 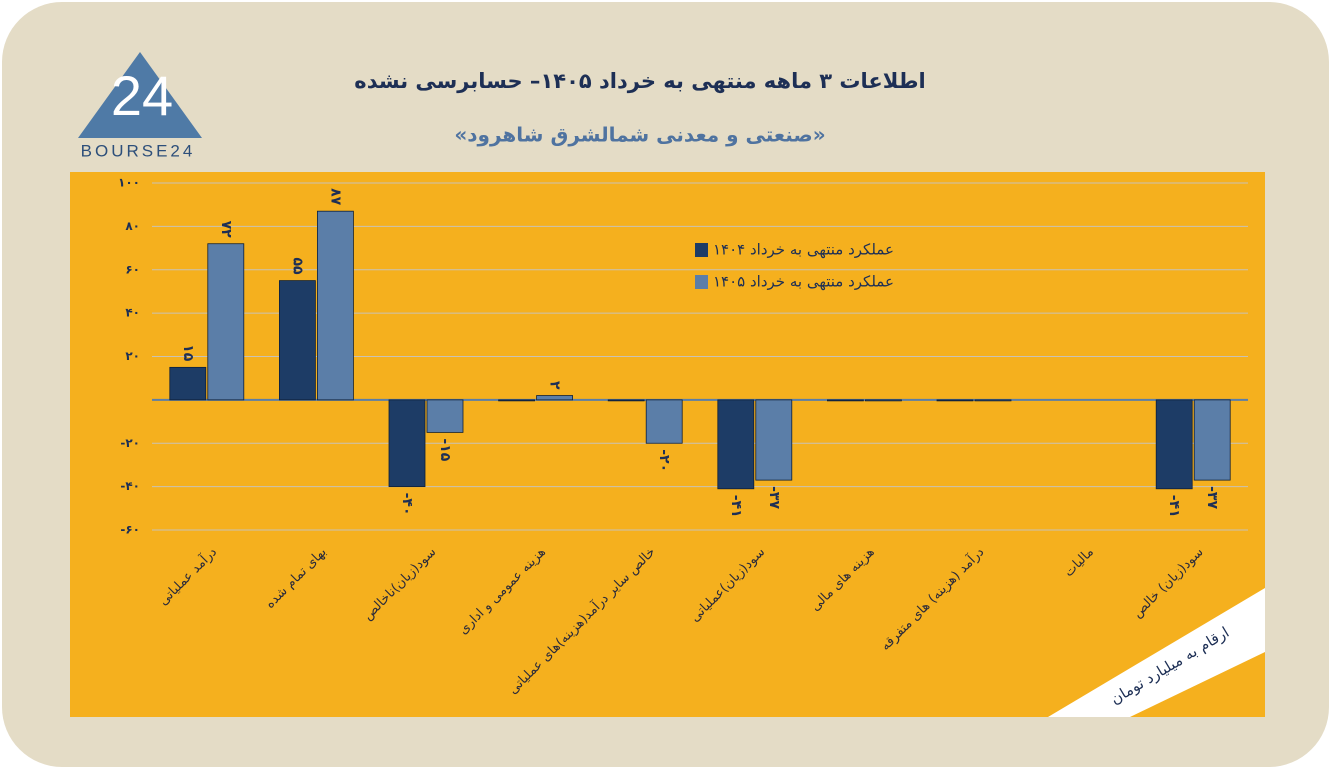 I want to click on note-band, so click(x=1156, y=652).